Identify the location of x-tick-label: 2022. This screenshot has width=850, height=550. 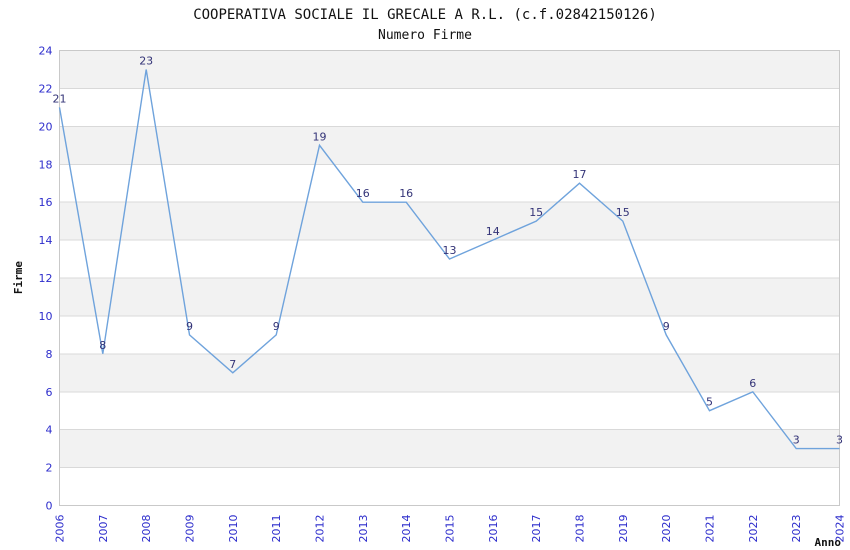
(753, 529).